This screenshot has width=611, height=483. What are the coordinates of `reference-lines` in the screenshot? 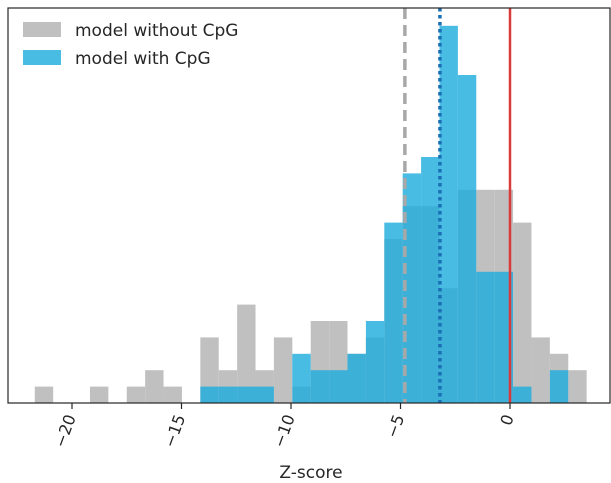 It's located at (457, 205).